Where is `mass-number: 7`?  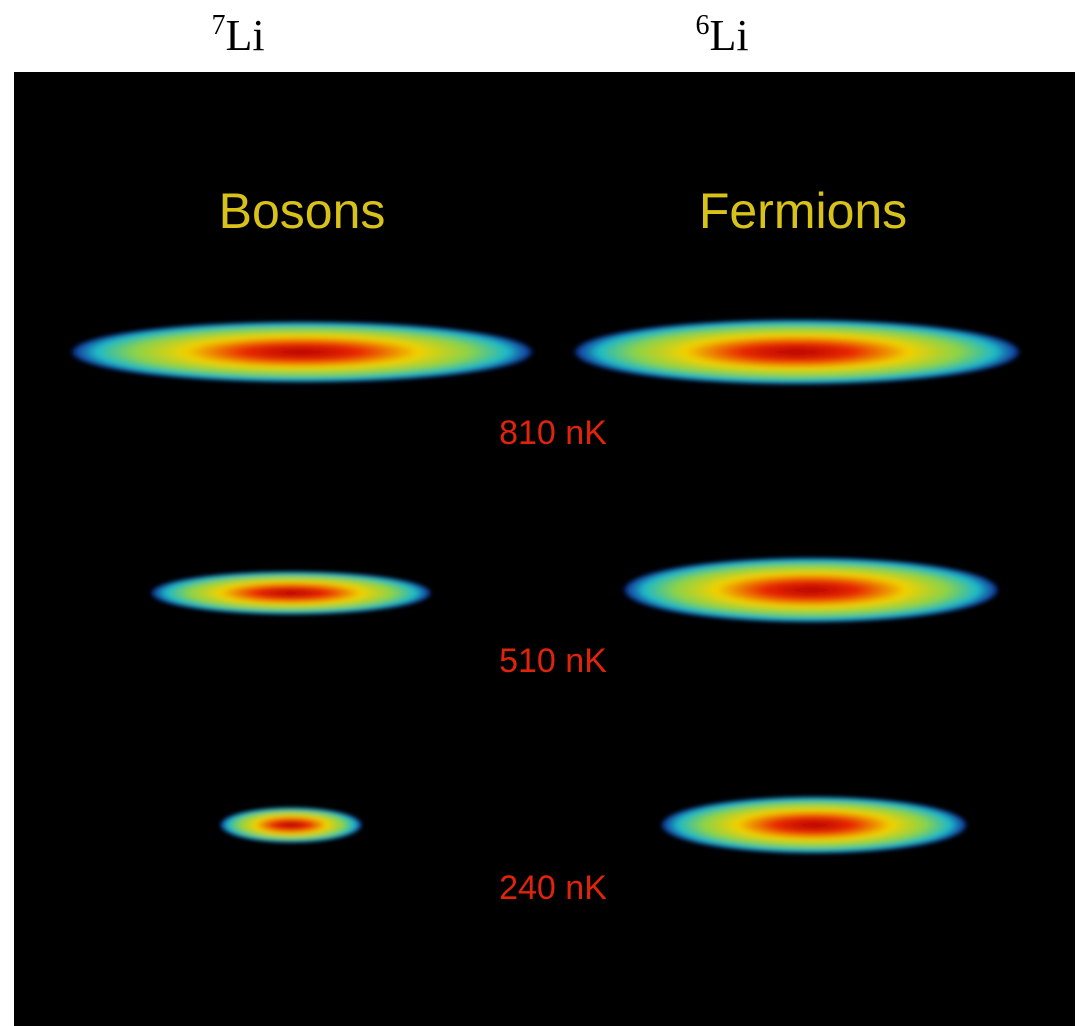 mass-number: 7 is located at coordinates (218, 25).